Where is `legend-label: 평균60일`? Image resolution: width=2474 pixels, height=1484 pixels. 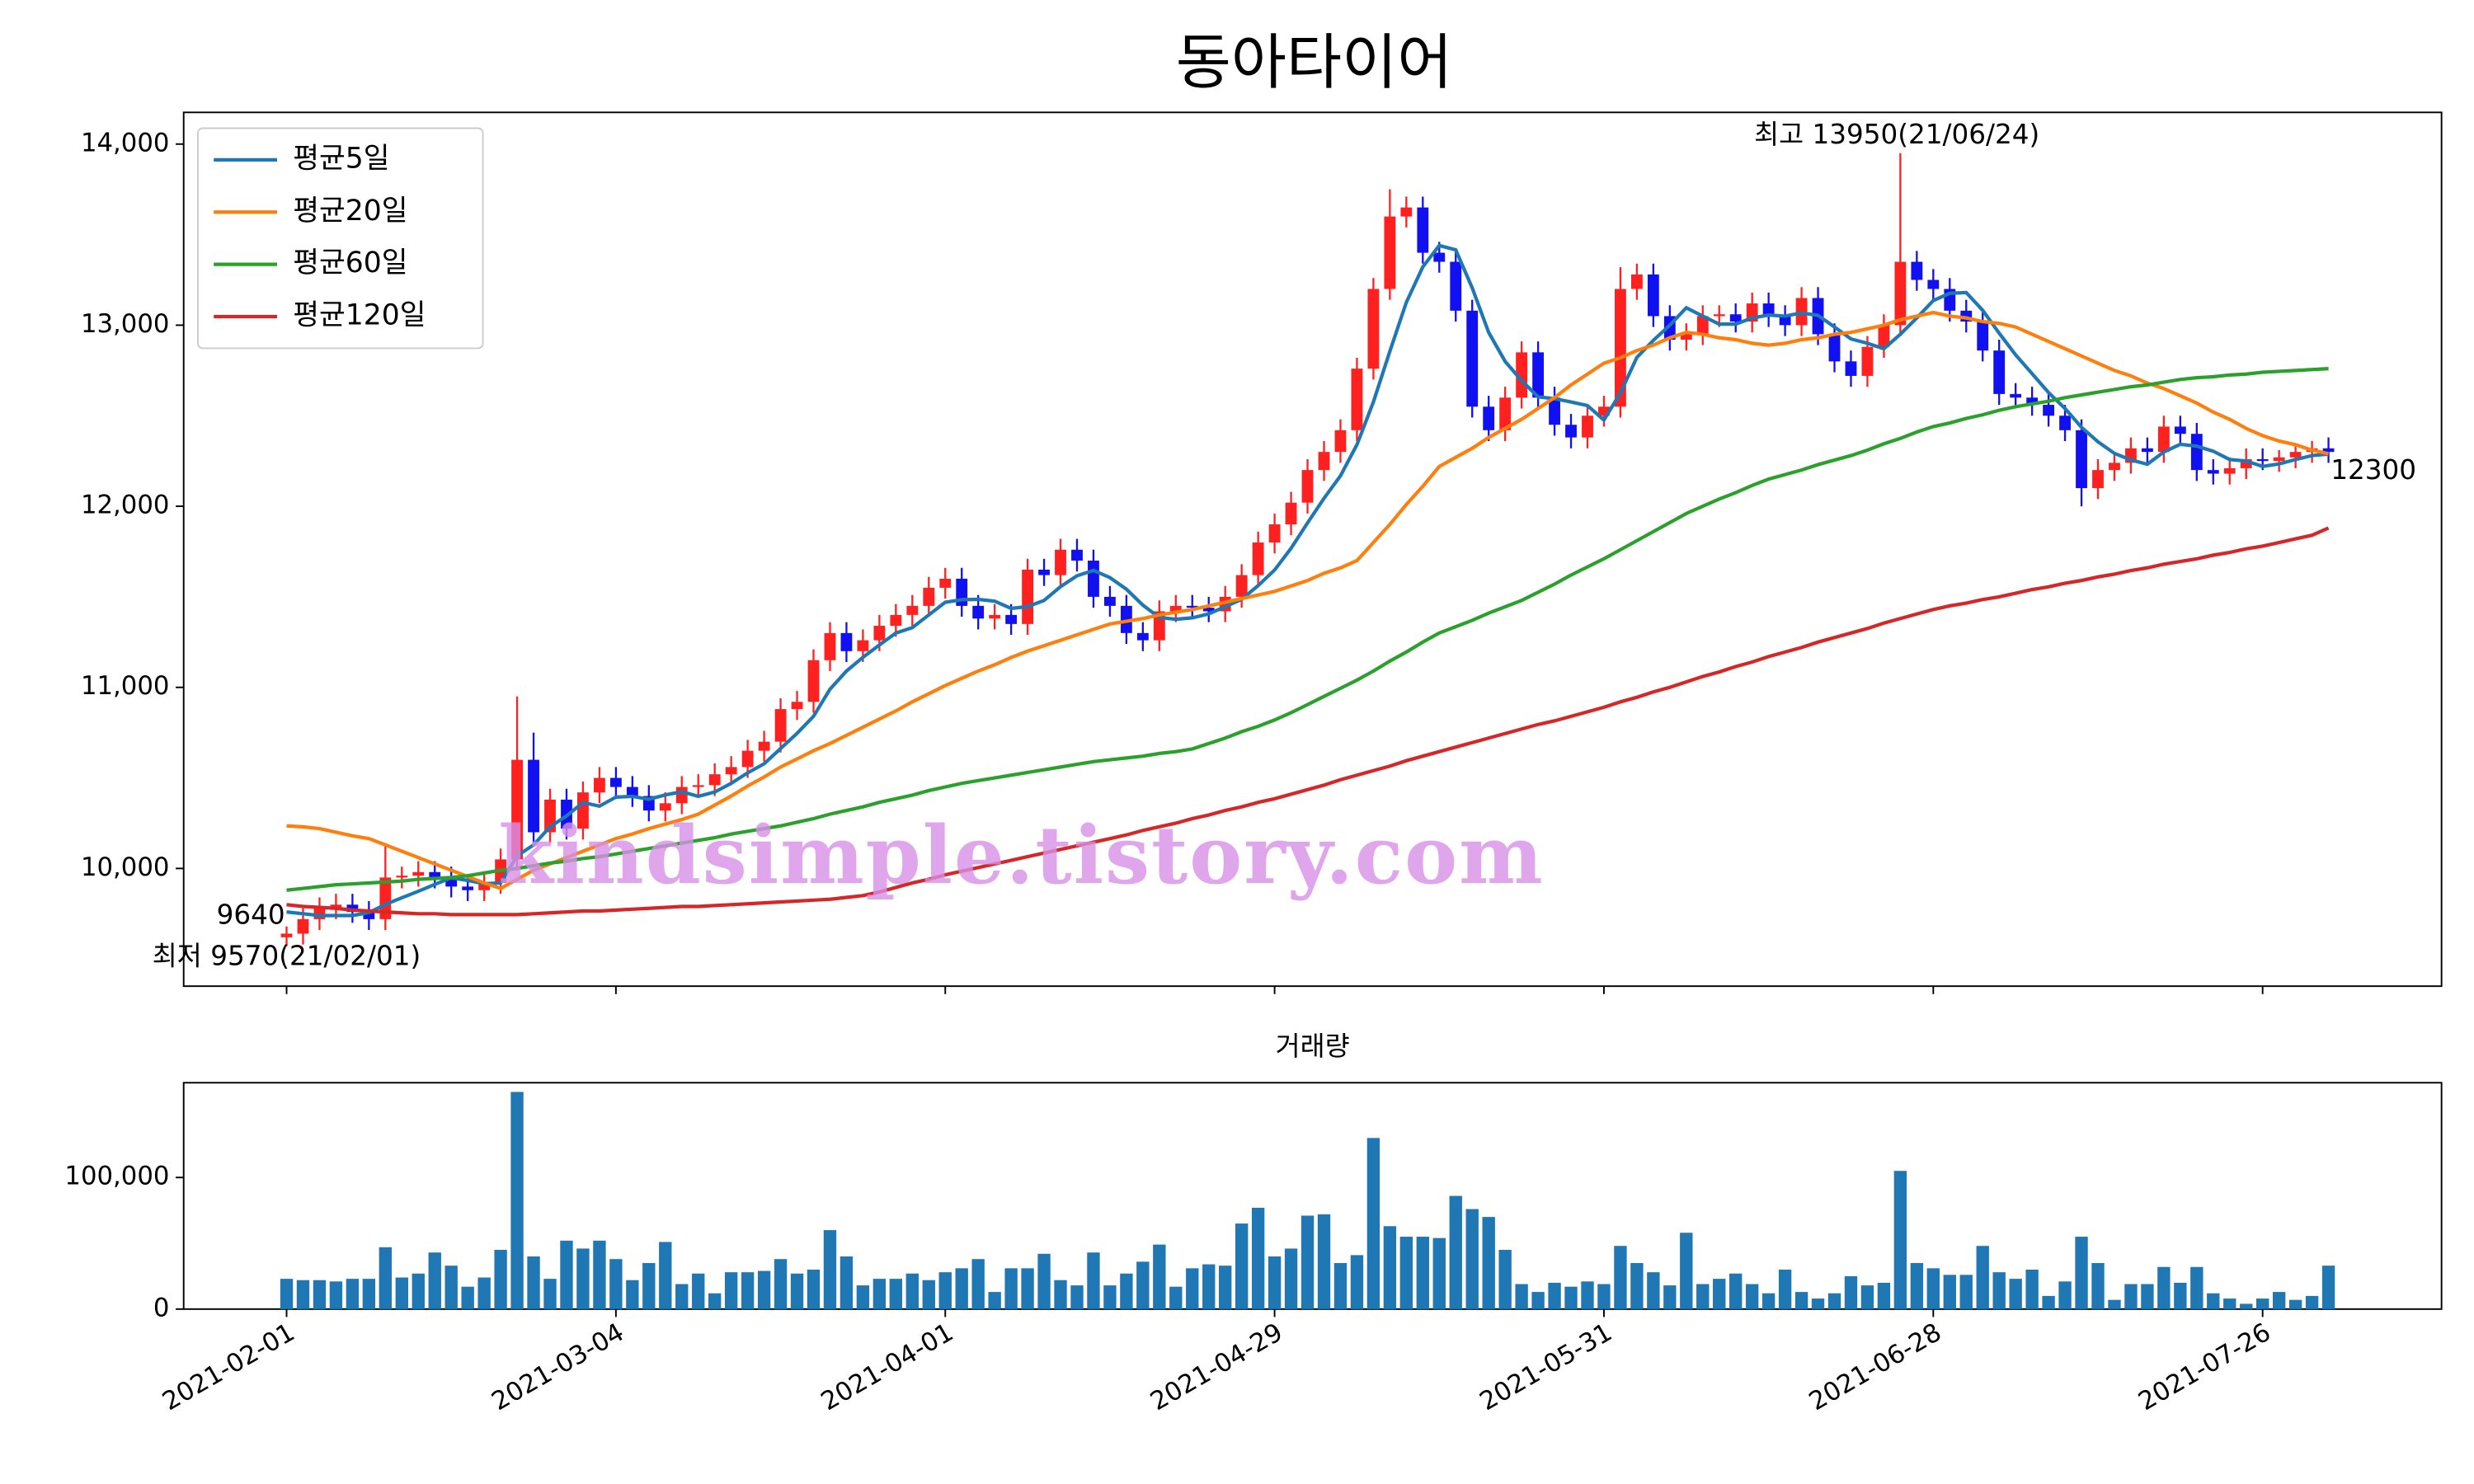
legend-label: 평균60일 is located at coordinates (350, 263).